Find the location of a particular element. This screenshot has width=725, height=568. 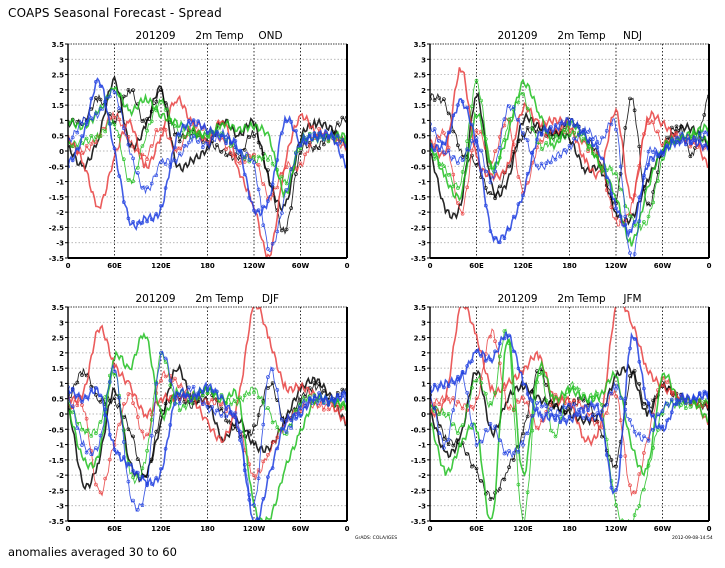

series-group is located at coordinates (569, 414).